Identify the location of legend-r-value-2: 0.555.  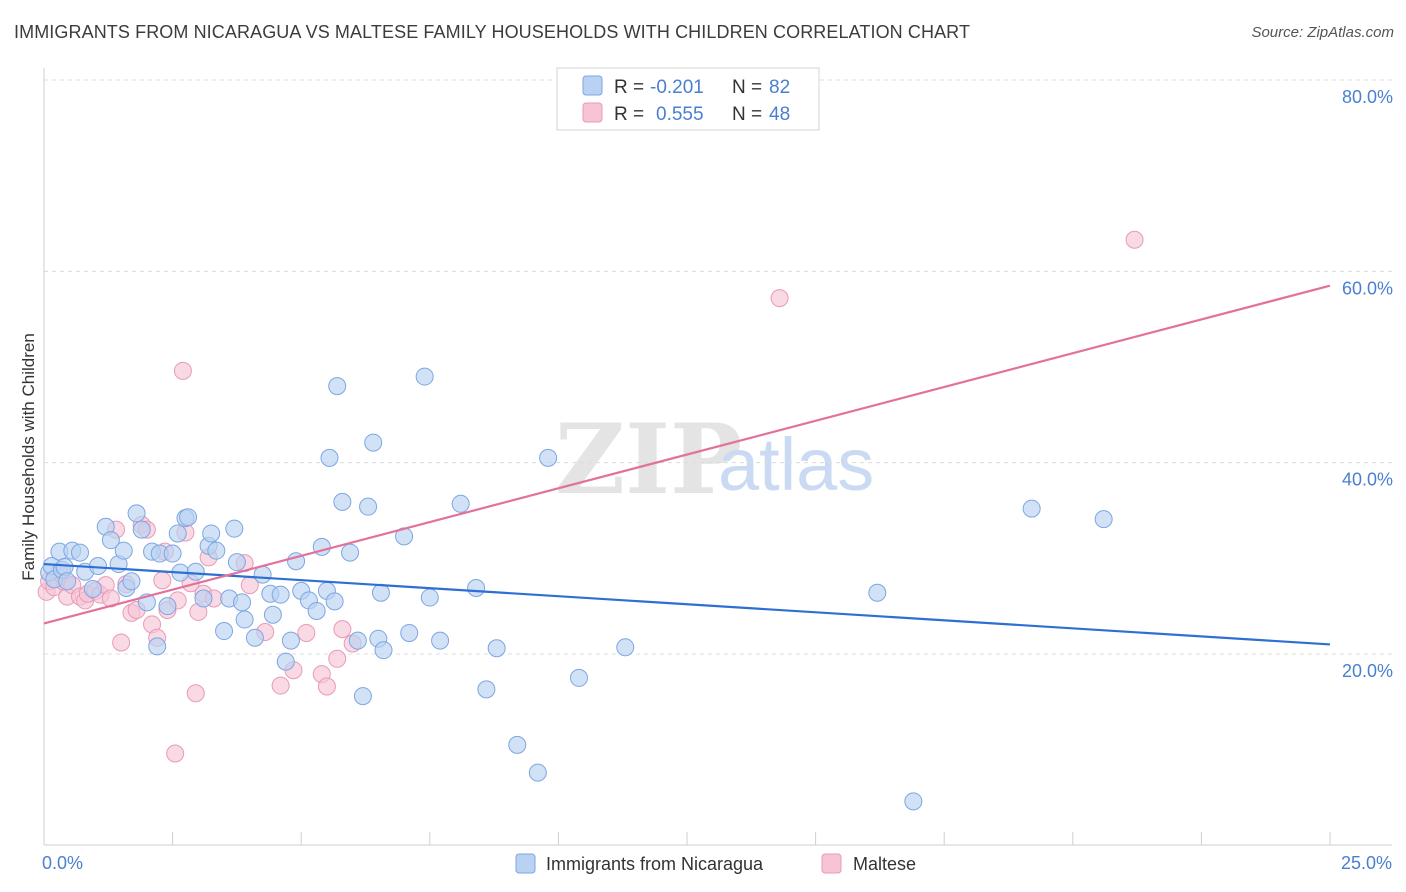
(680, 114).